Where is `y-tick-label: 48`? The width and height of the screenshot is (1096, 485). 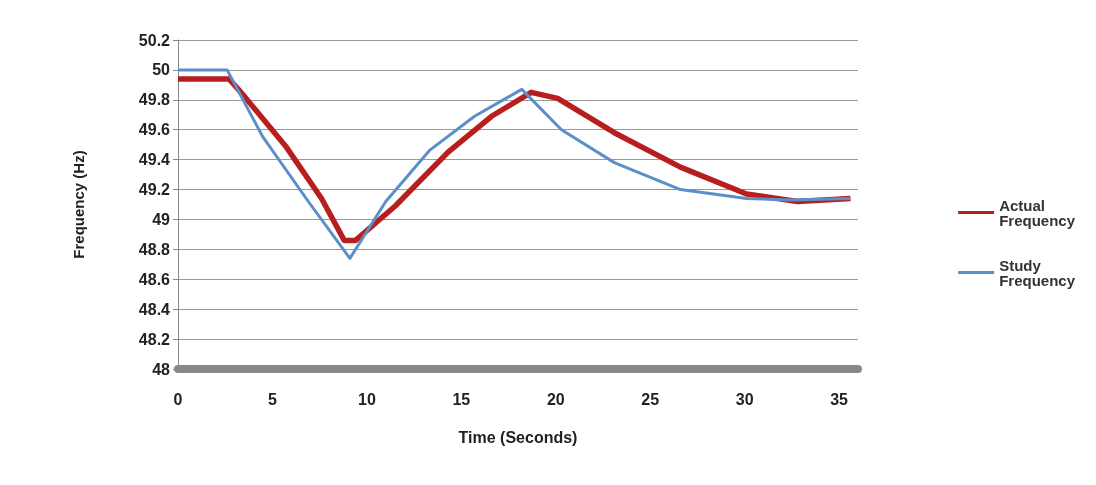 y-tick-label: 48 is located at coordinates (161, 369).